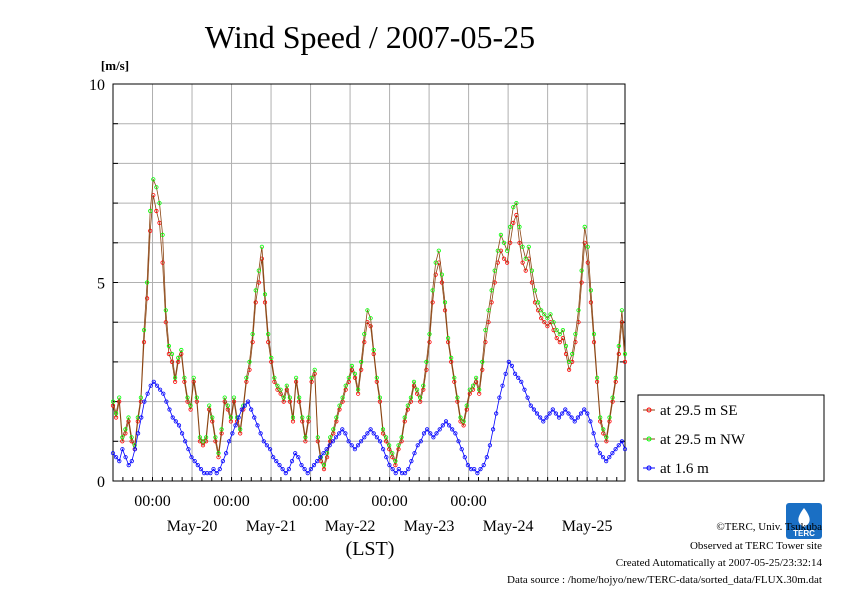 The height and width of the screenshot is (595, 842). Describe the element at coordinates (508, 526) in the screenshot. I see `x-date-label: May-24` at that location.